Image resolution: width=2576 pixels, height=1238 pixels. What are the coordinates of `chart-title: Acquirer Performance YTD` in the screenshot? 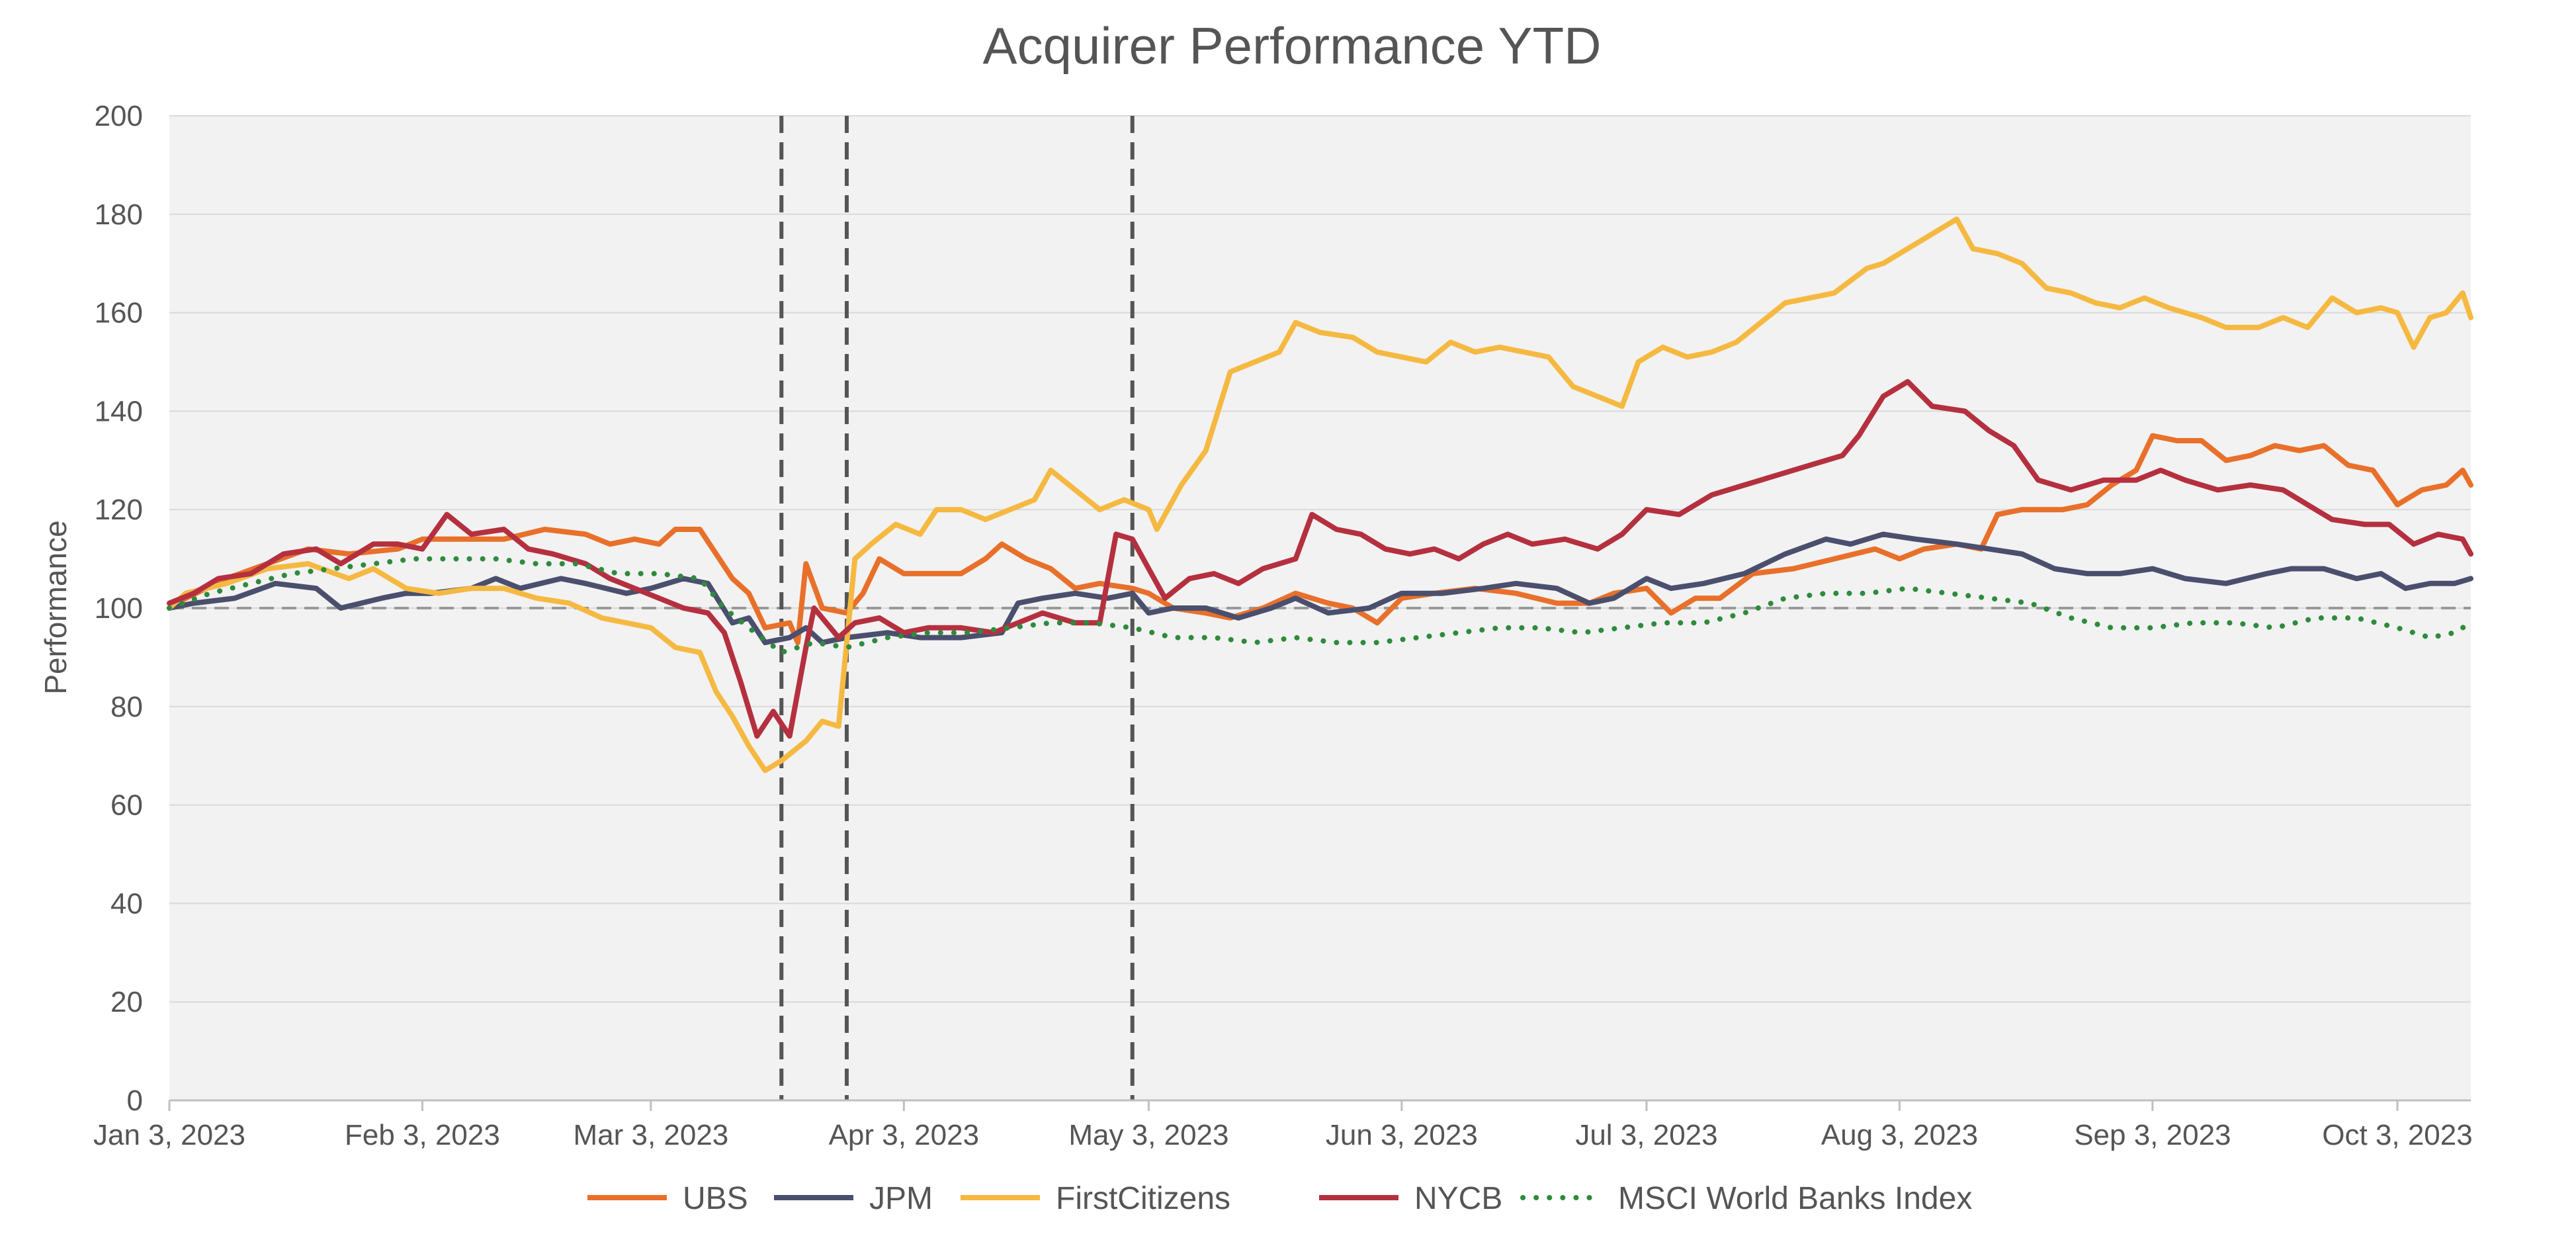 It's located at (1292, 46).